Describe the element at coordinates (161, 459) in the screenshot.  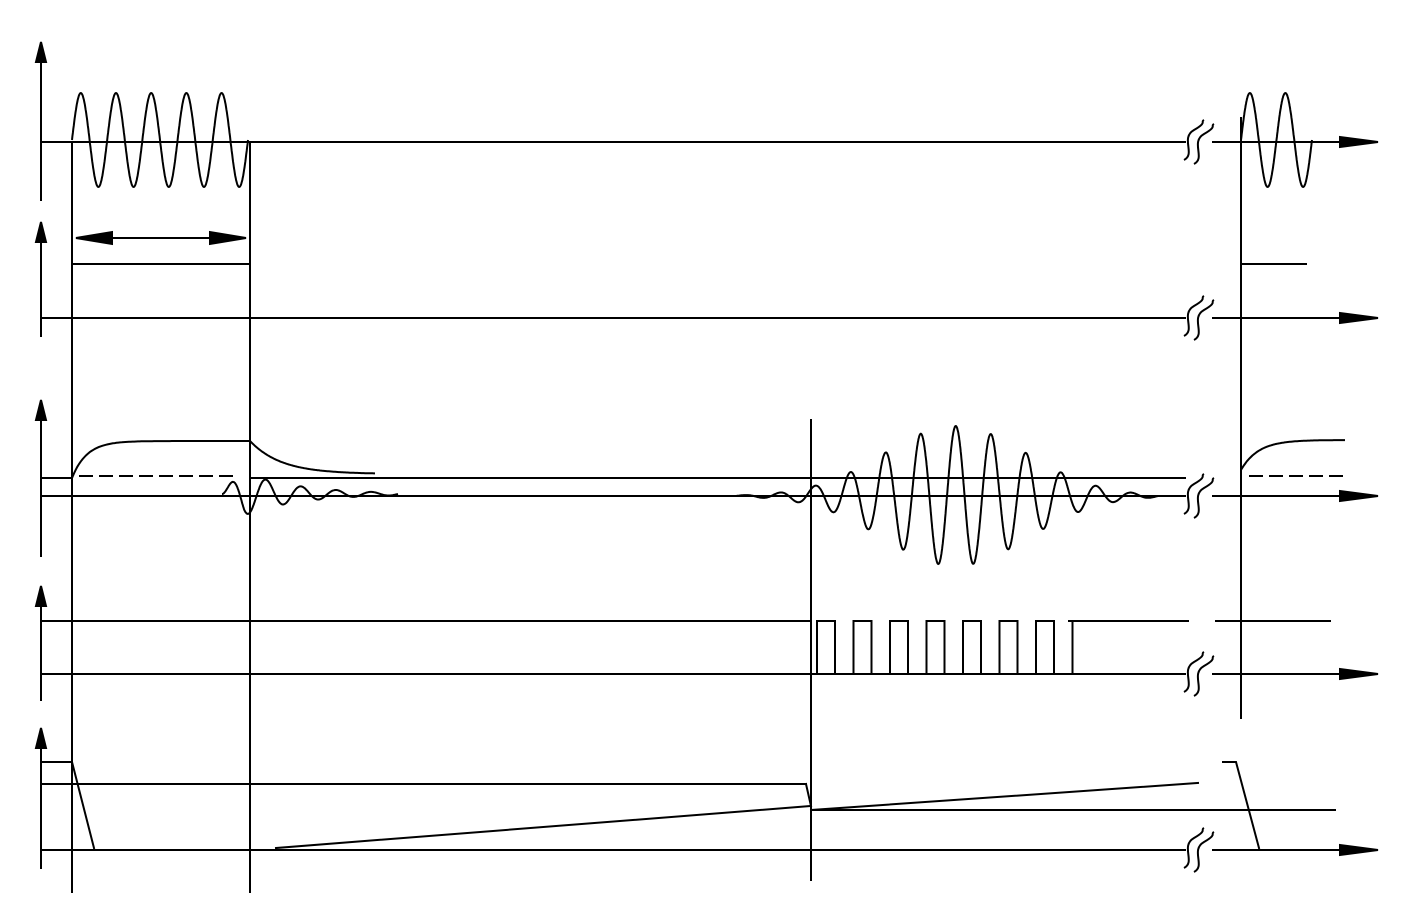
I see `receive-envelope-rise` at that location.